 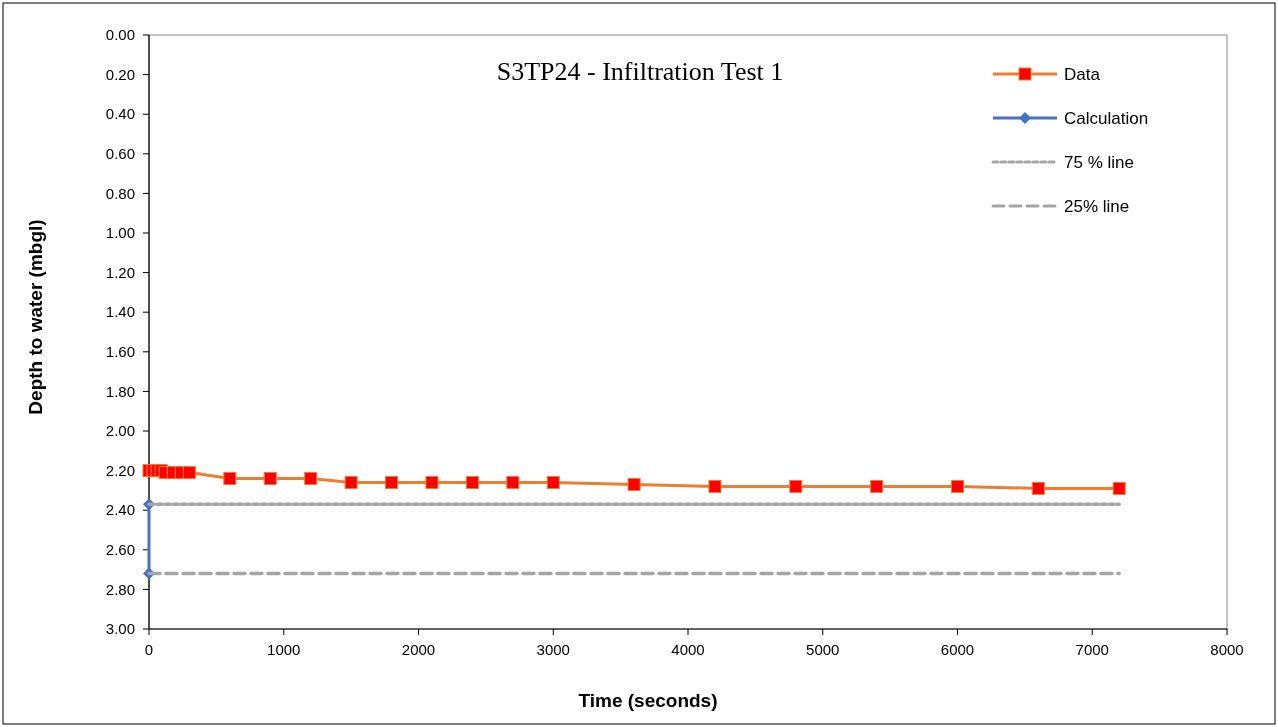 What do you see at coordinates (120, 193) in the screenshot?
I see `y-tick-label: 0.80` at bounding box center [120, 193].